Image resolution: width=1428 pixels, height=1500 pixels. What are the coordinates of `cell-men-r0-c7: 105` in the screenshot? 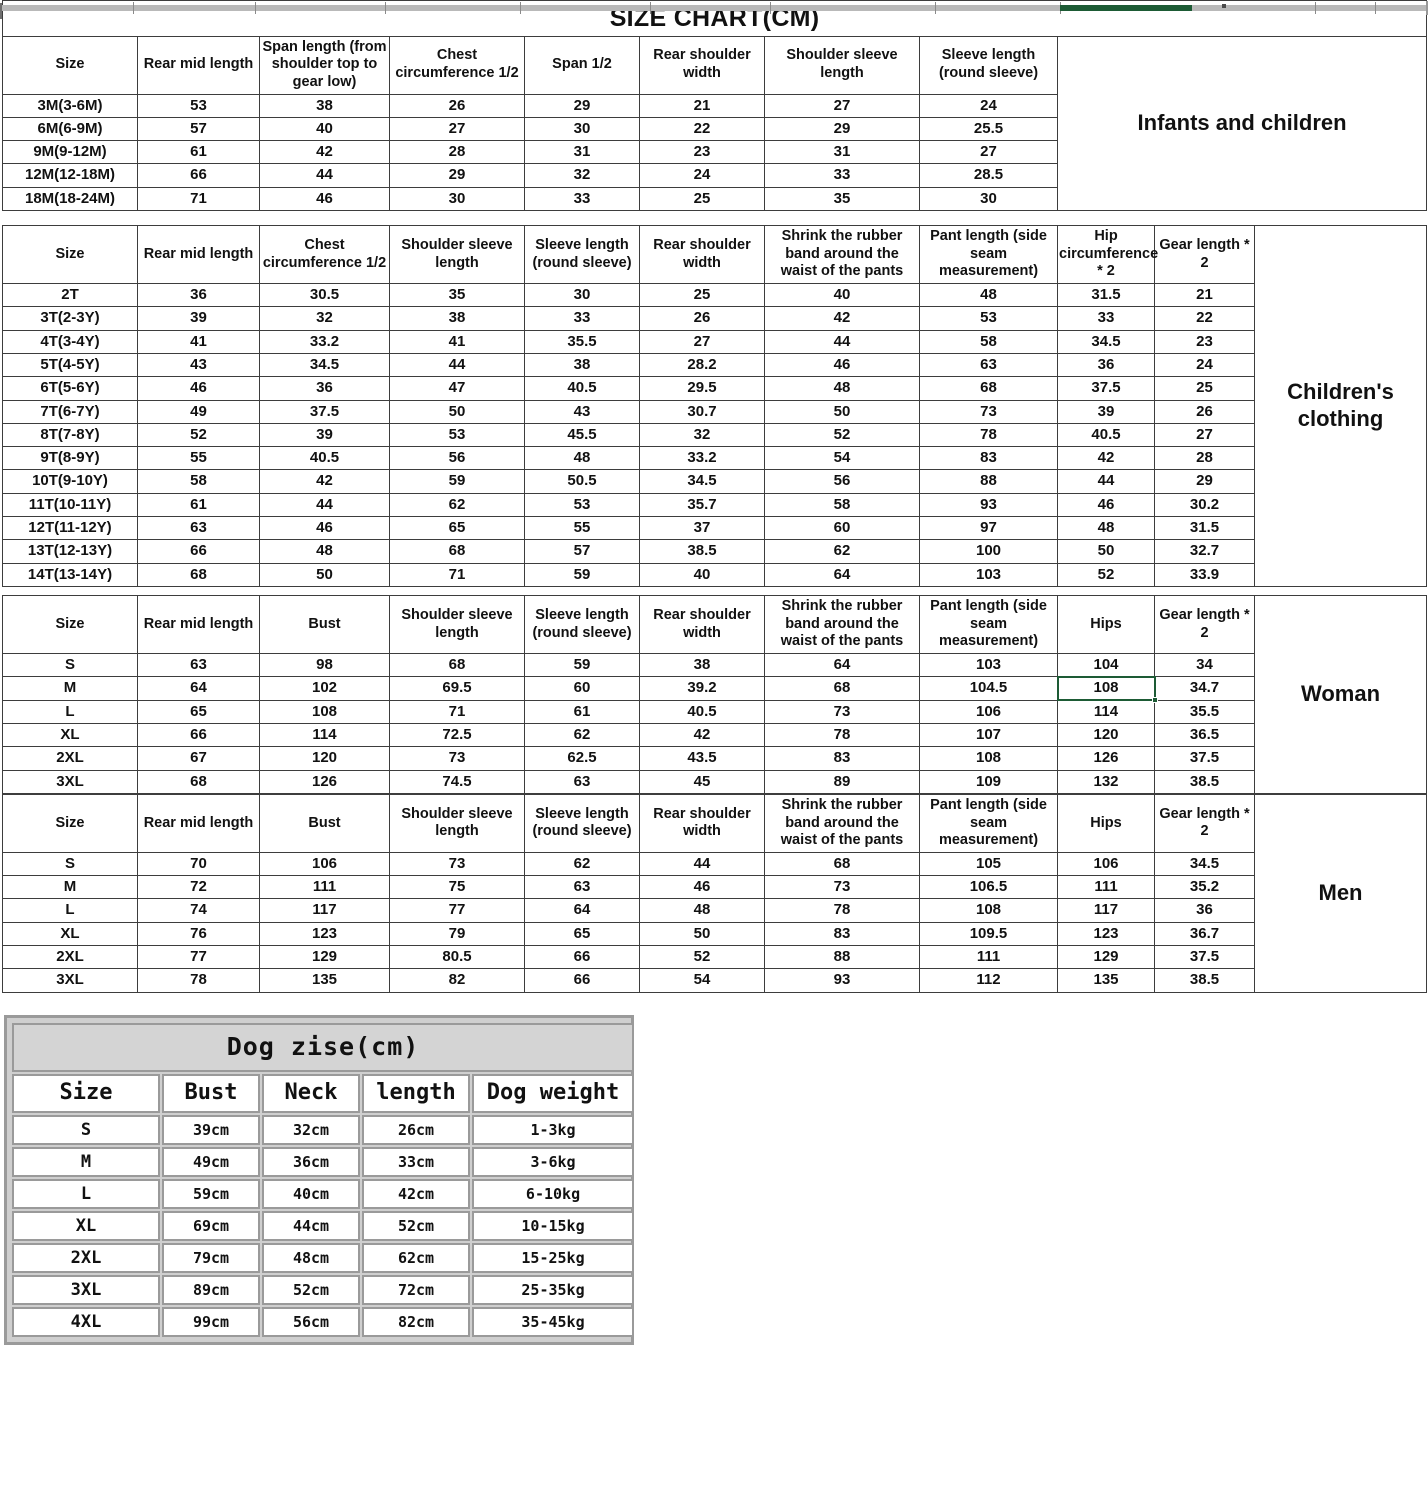 It's located at (988, 864).